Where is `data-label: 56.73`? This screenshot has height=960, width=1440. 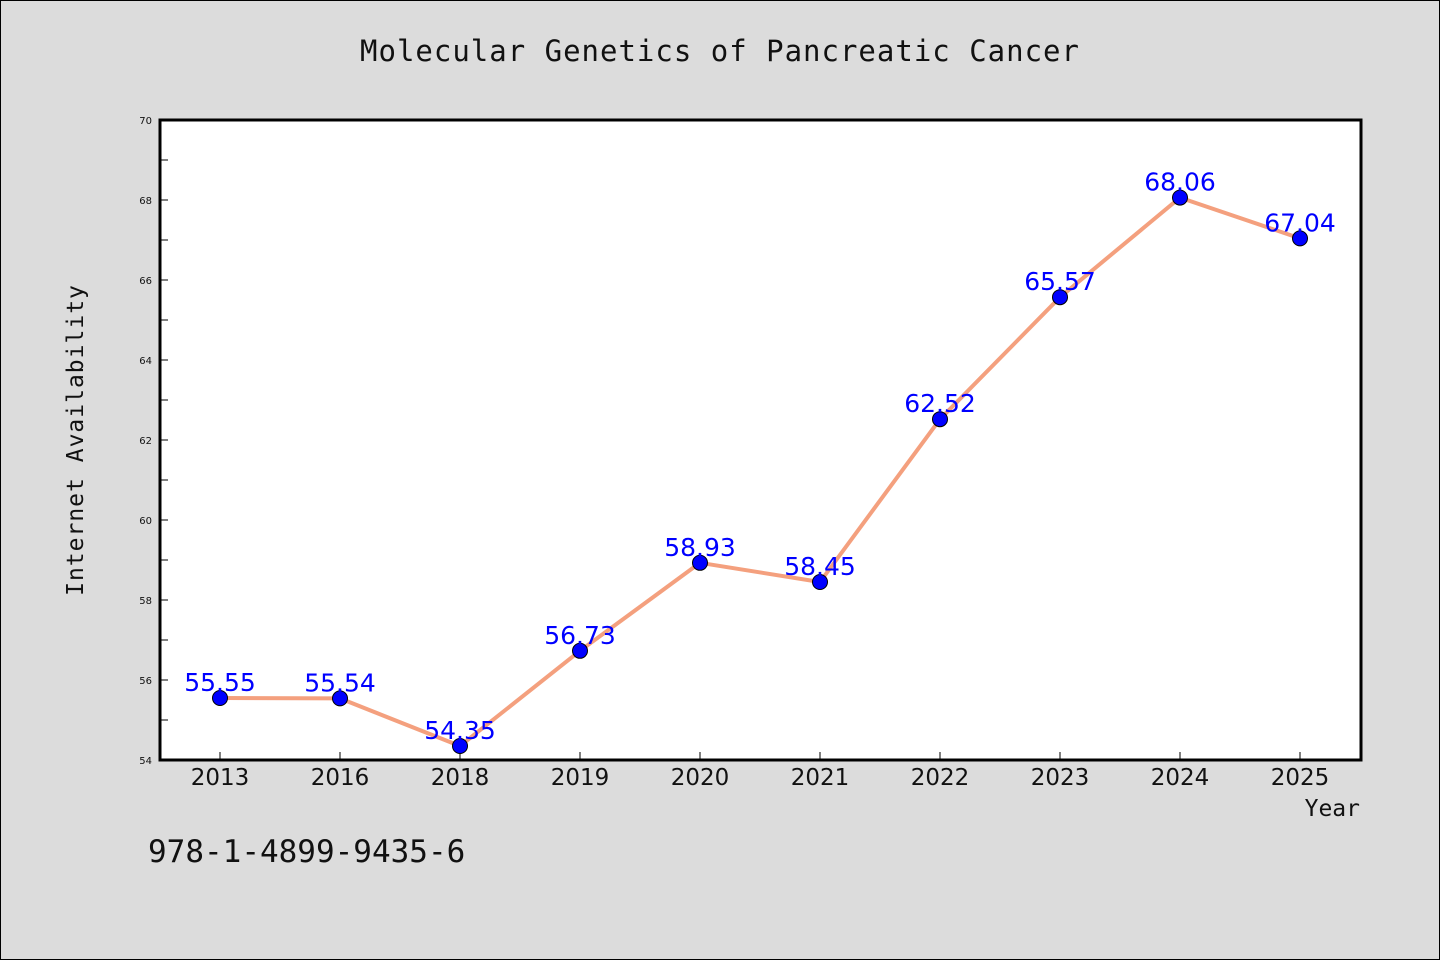 data-label: 56.73 is located at coordinates (580, 635).